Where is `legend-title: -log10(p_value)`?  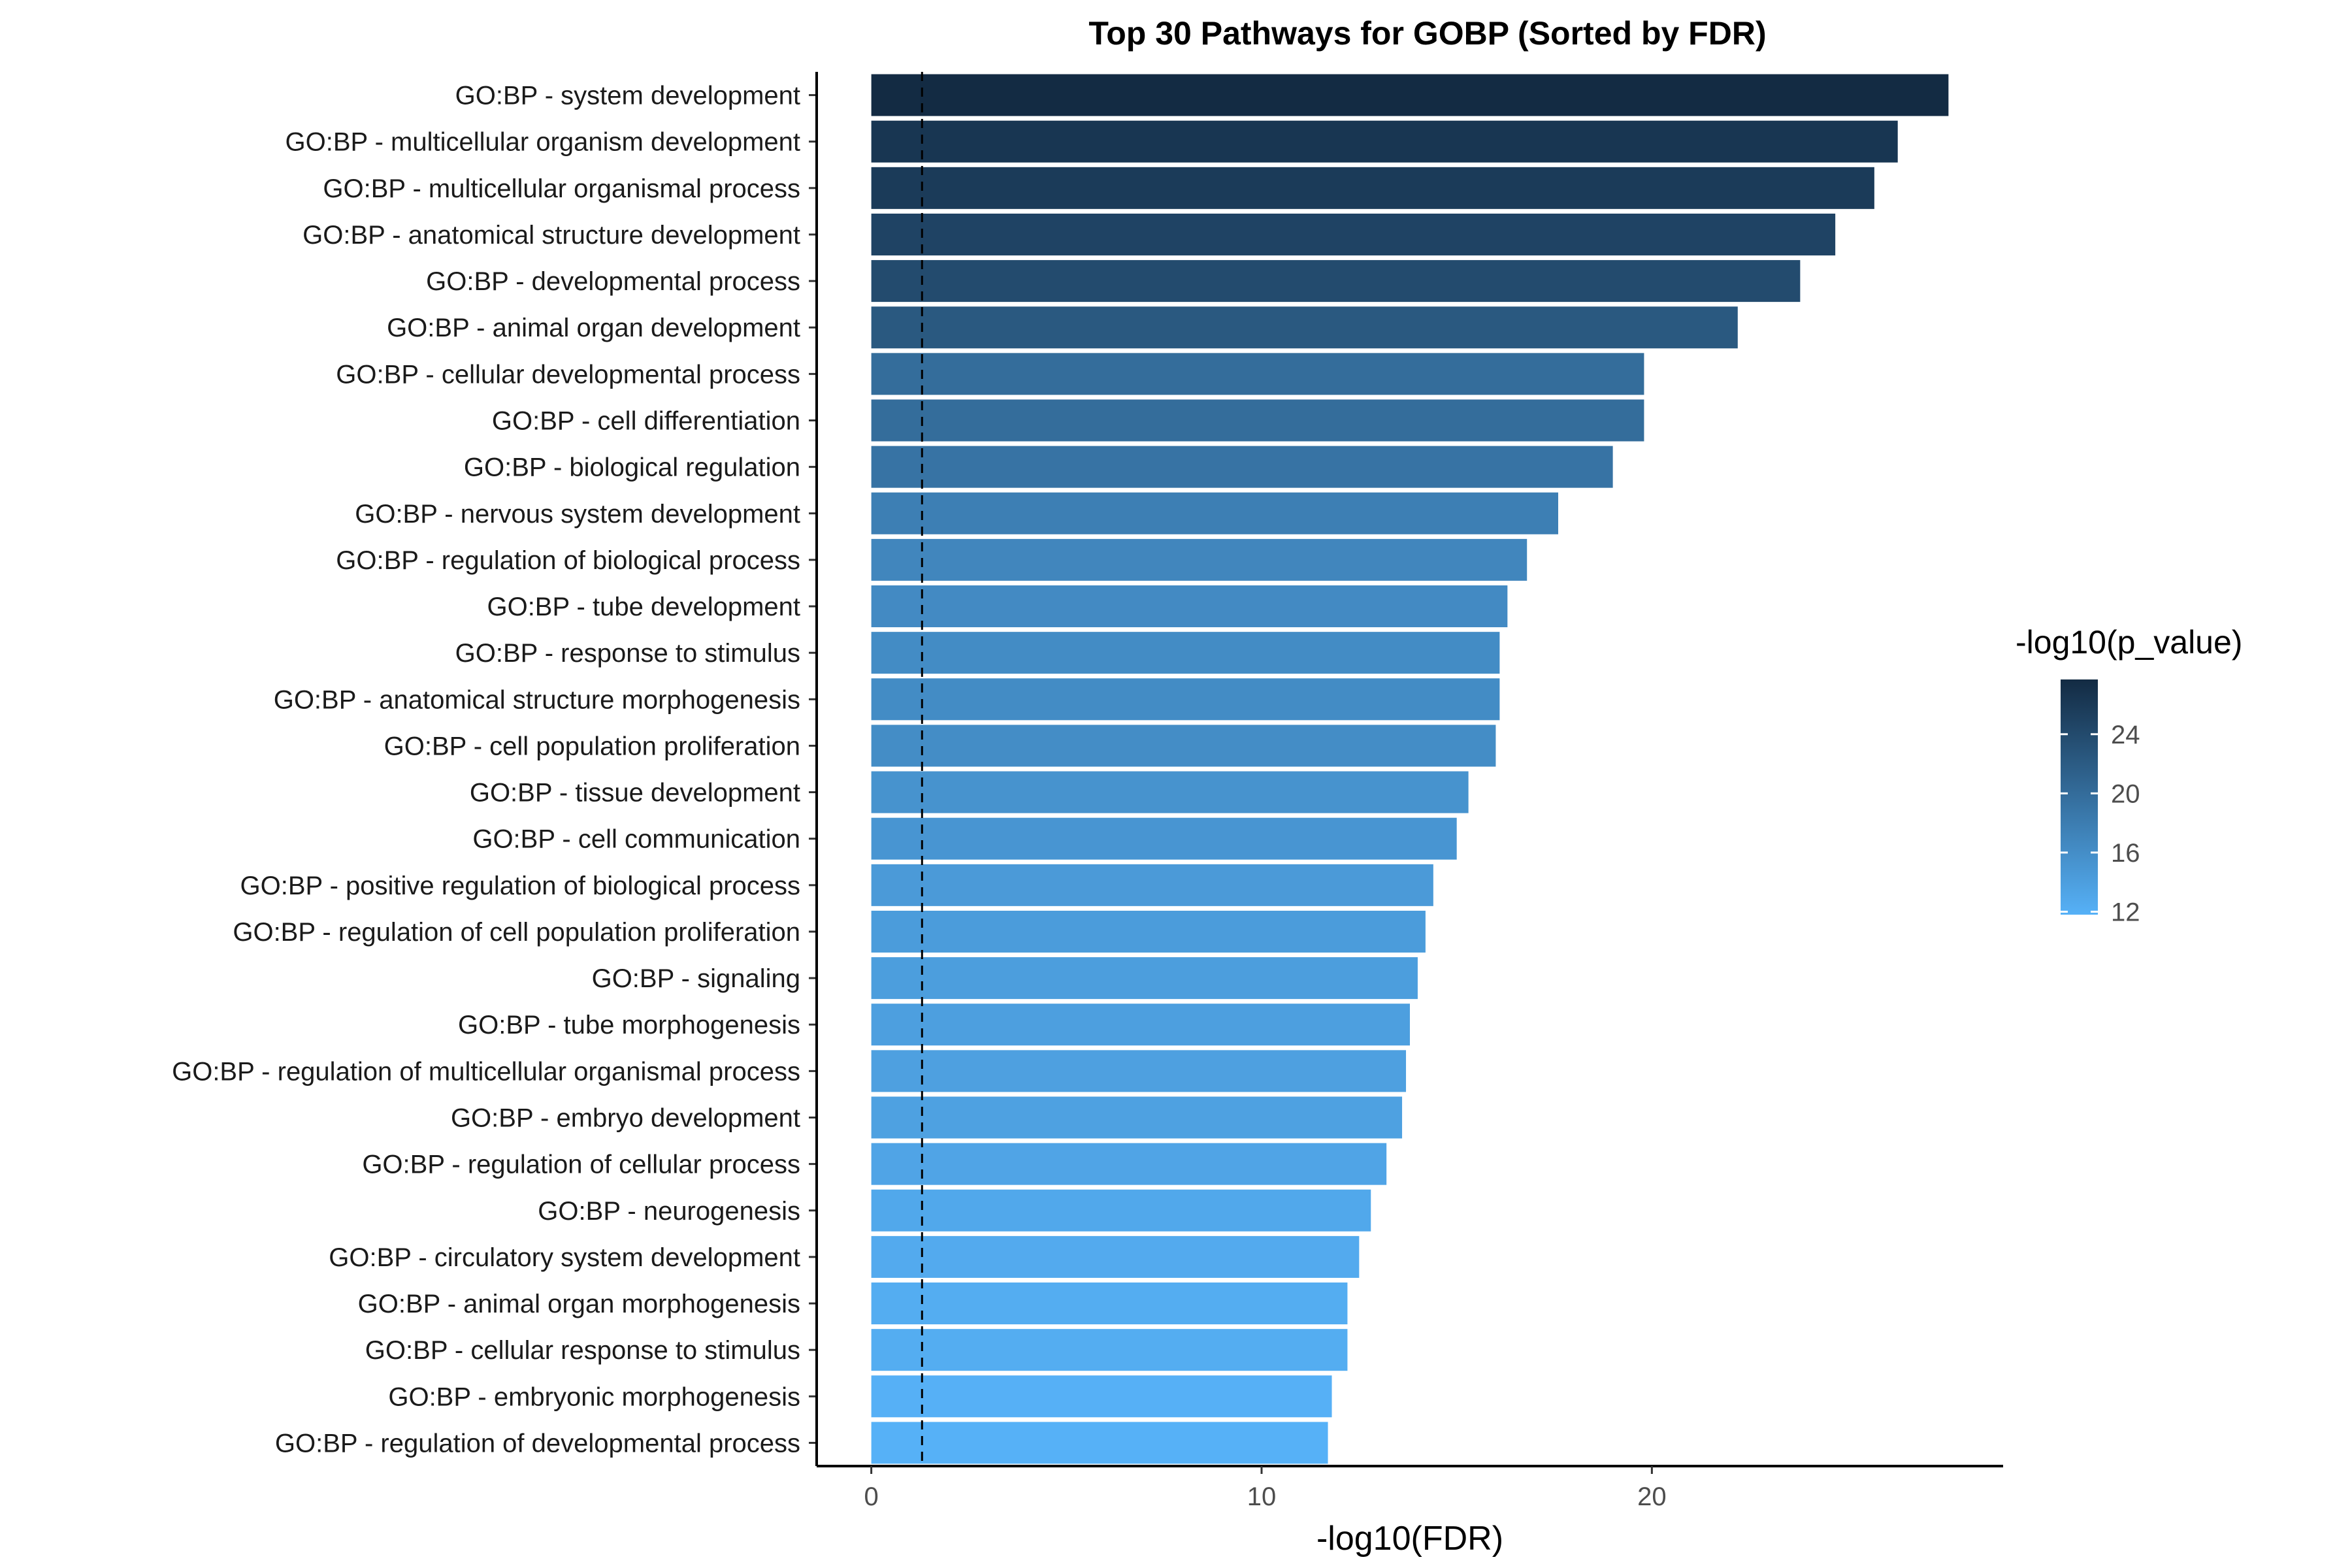 legend-title: -log10(p_value) is located at coordinates (2129, 642).